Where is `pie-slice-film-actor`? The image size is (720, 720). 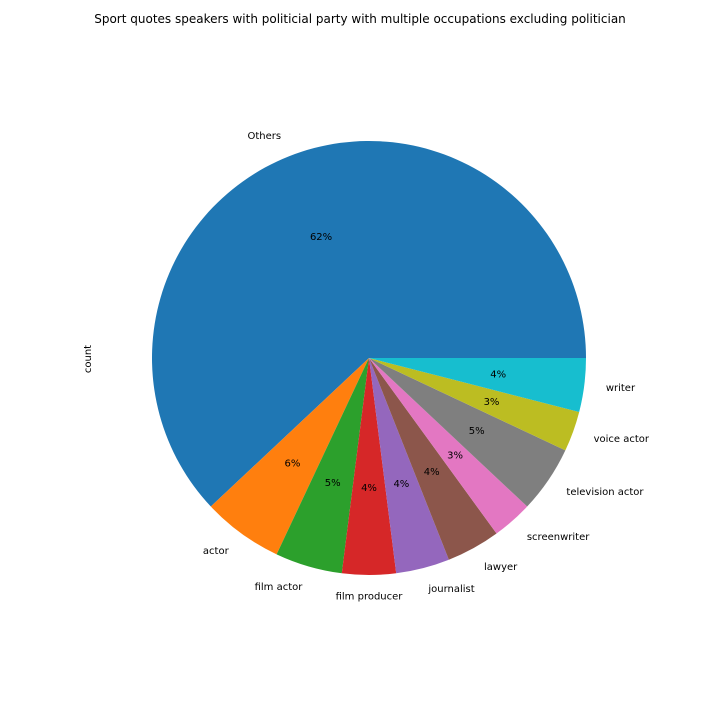
pie-slice-film-actor is located at coordinates (322, 466).